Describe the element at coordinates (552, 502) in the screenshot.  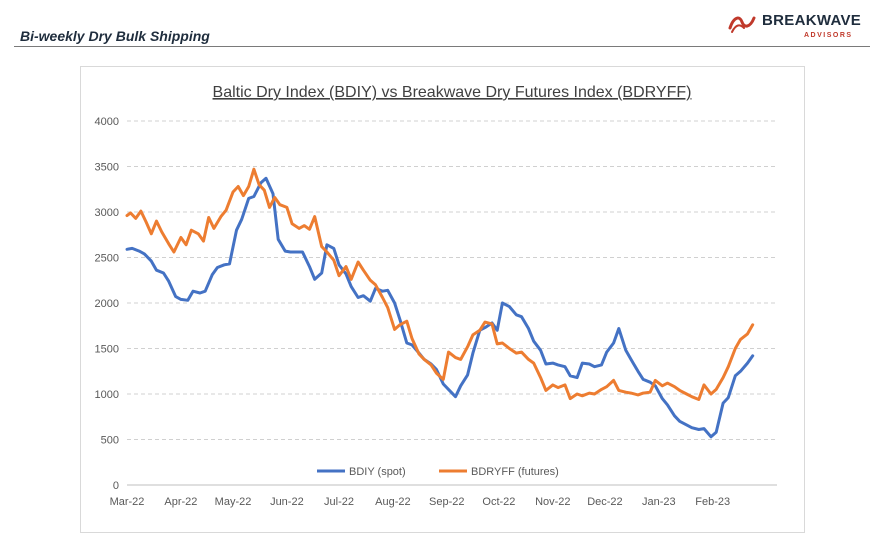
I see `x-tick-label: Nov-22` at that location.